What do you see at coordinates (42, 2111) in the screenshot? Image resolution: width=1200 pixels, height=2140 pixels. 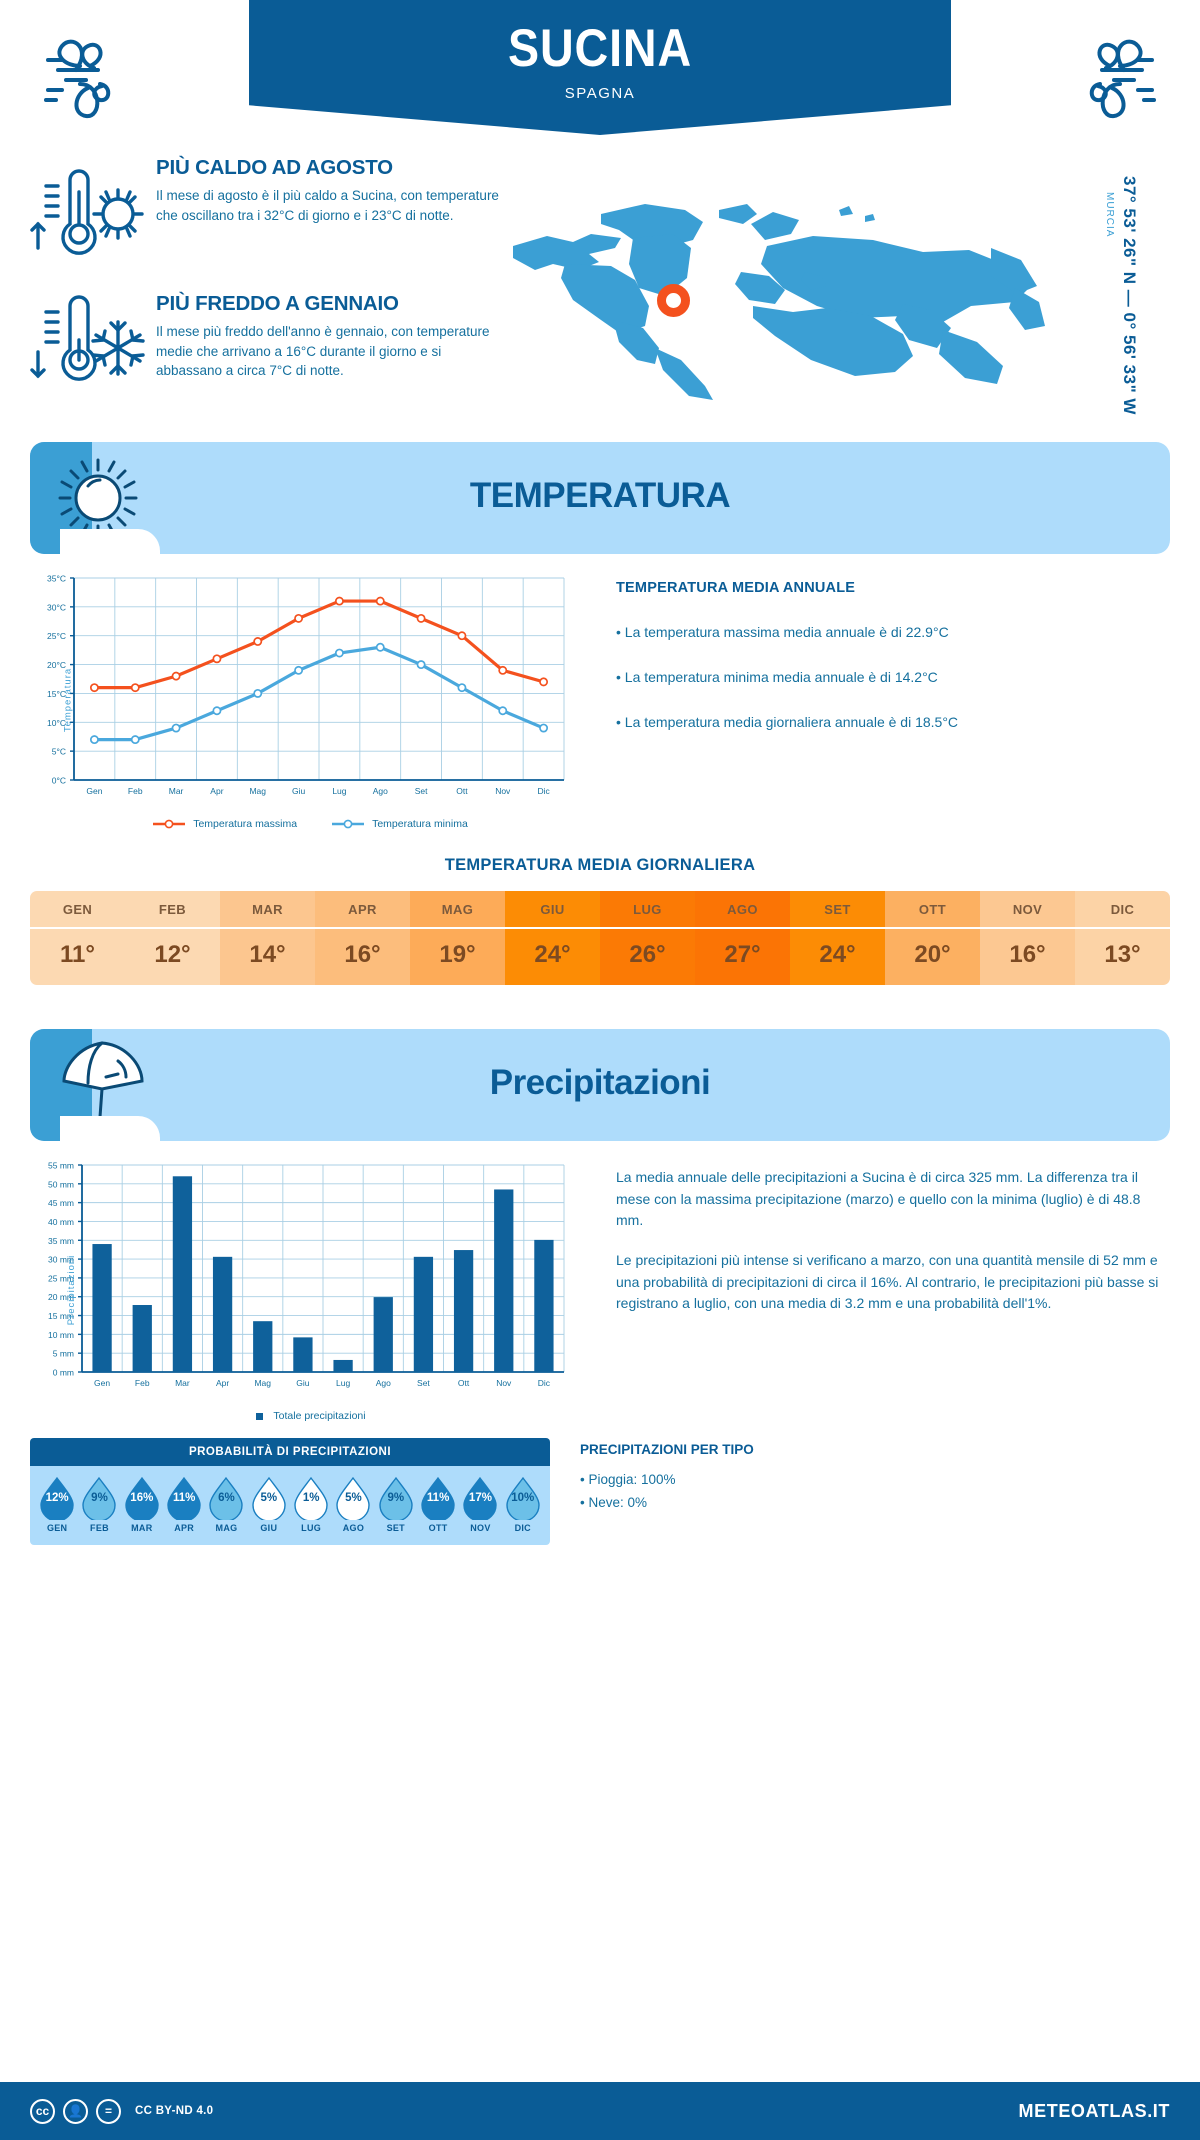 I see `cc-icon: cc` at bounding box center [42, 2111].